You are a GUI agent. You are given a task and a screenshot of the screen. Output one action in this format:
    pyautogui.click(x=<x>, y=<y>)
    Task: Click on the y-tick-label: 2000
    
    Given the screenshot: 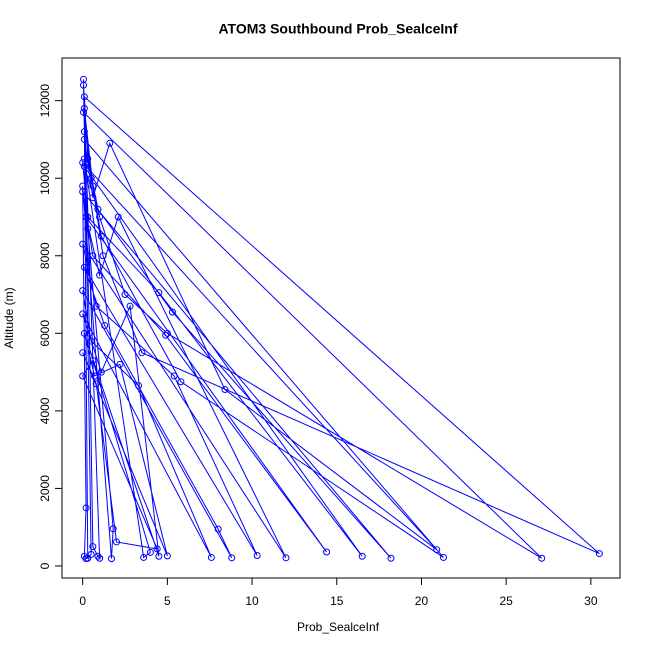 What is the action you would take?
    pyautogui.click(x=45, y=488)
    